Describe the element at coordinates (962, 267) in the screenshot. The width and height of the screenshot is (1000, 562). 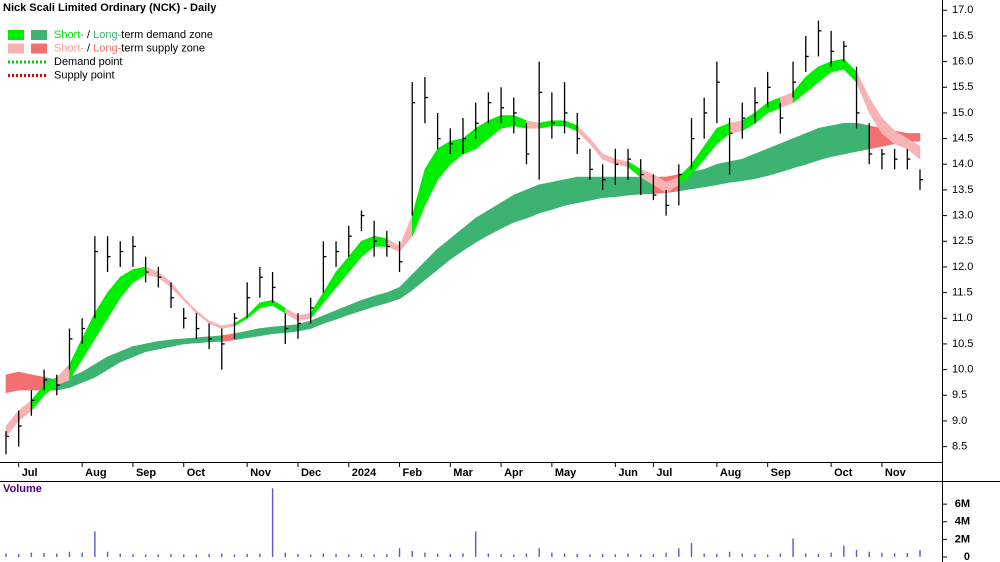
I see `y-tick-label: 12.0` at that location.